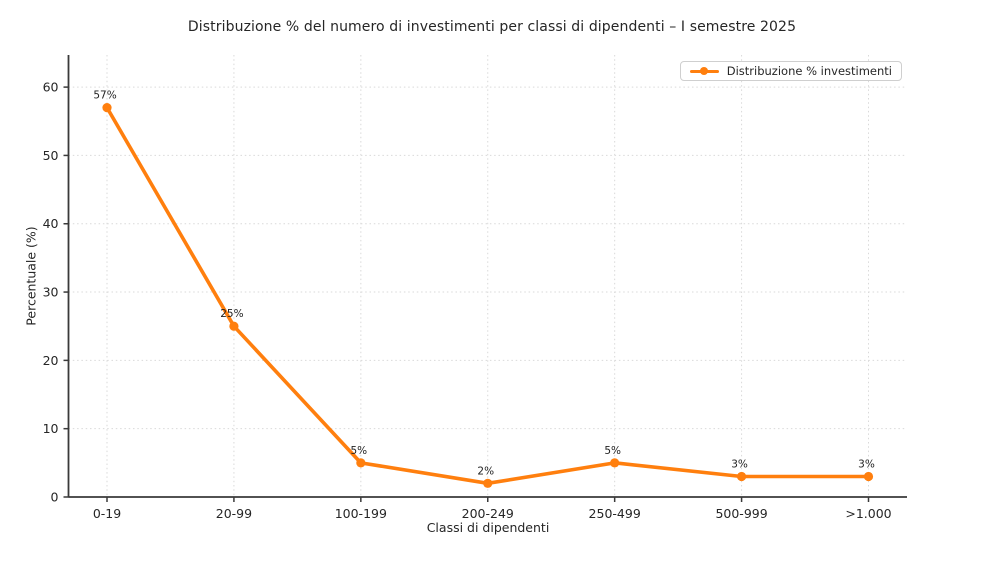  Describe the element at coordinates (868, 513) in the screenshot. I see `x-tick-label: >1.000` at that location.